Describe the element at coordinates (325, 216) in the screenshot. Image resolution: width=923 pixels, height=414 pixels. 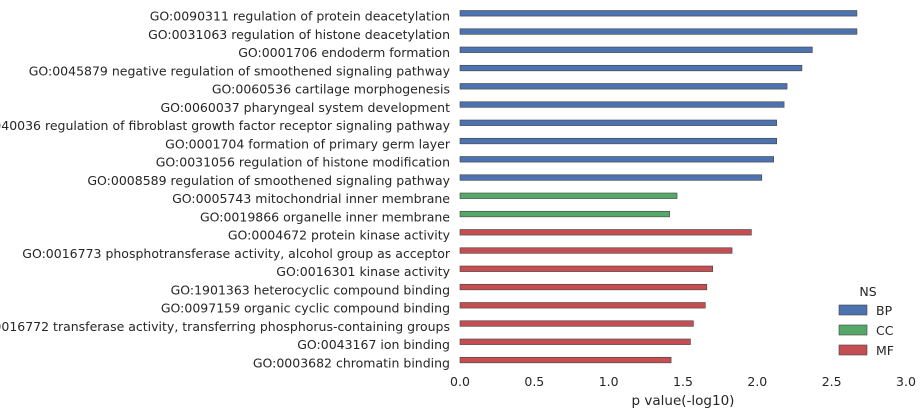
I see `y-tick-label: GO:0019866 organelle inner membrane` at that location.